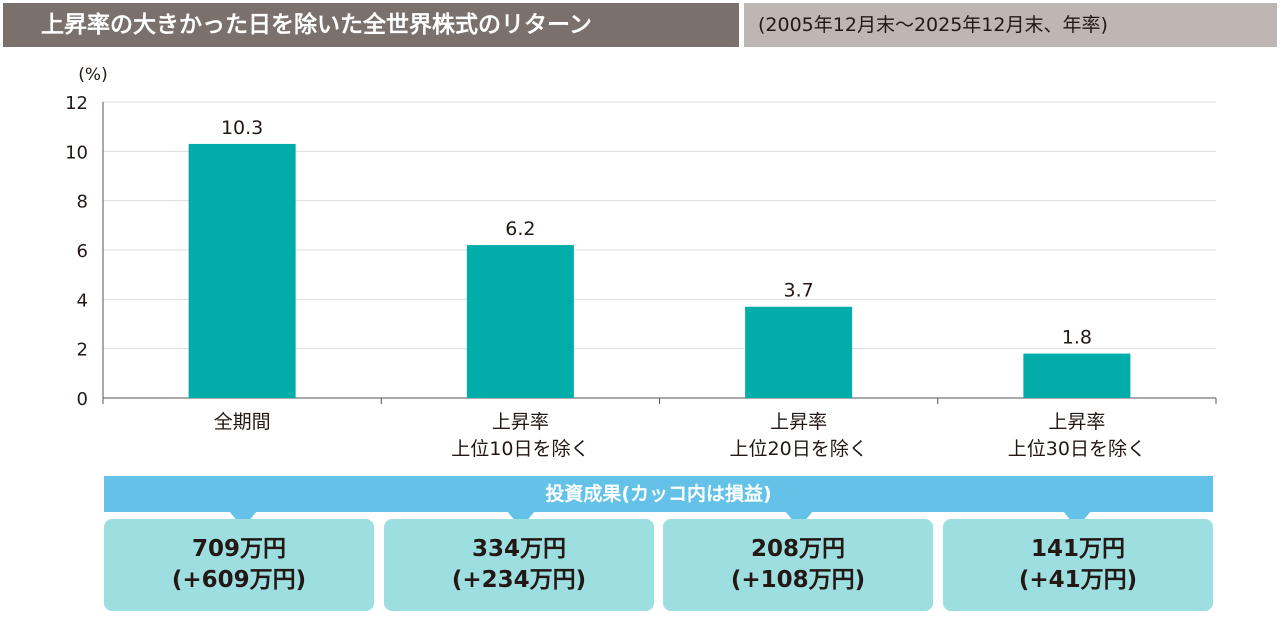 The image size is (1280, 617). Describe the element at coordinates (82, 251) in the screenshot. I see `y-tick-label: 6` at that location.